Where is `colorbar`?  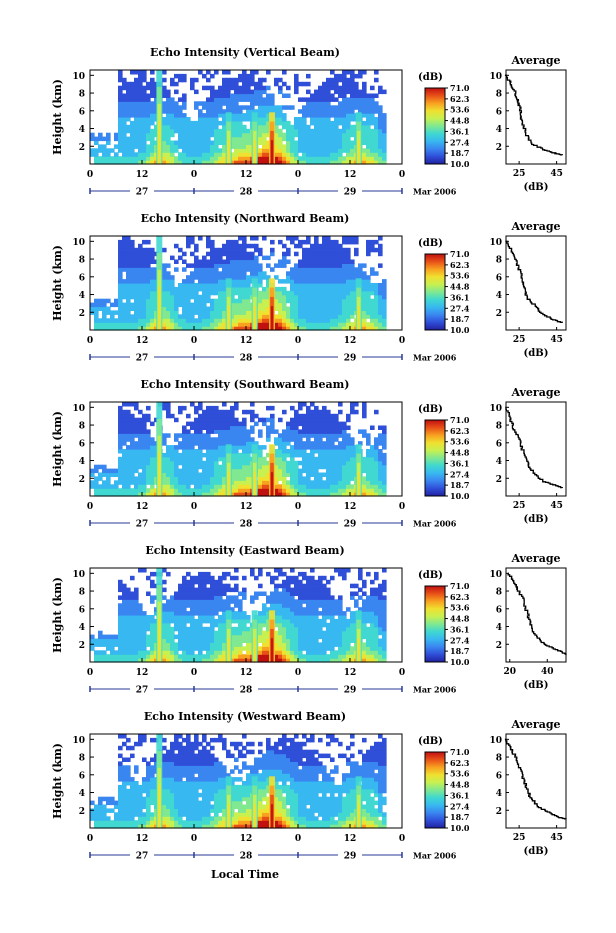 colorbar is located at coordinates (435, 292).